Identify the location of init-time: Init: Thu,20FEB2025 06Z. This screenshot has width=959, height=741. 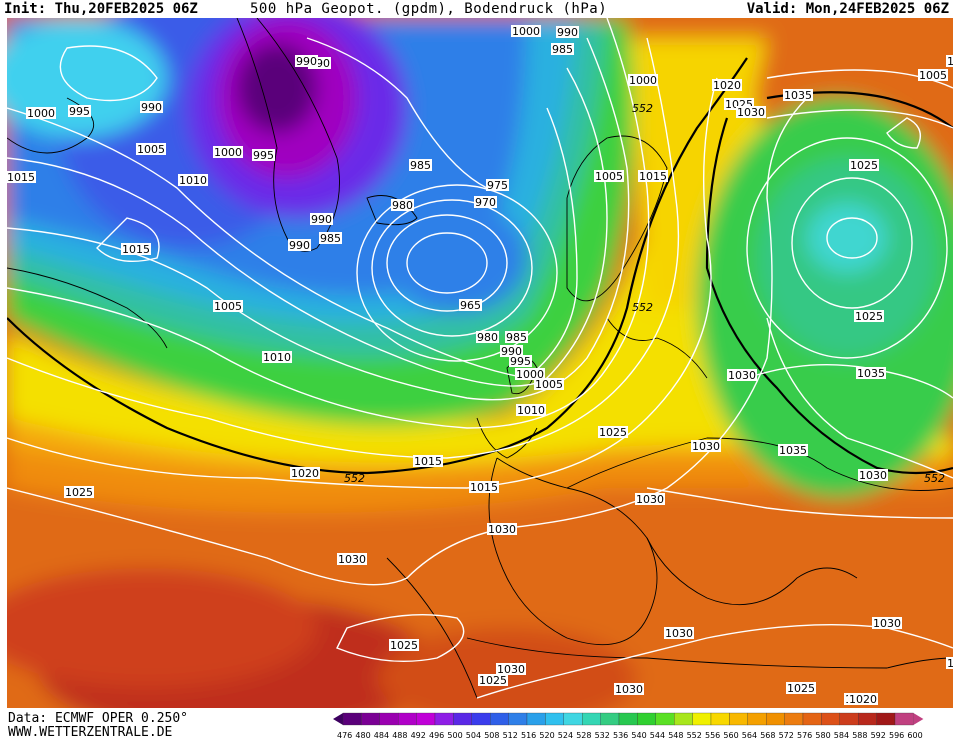
(101, 9).